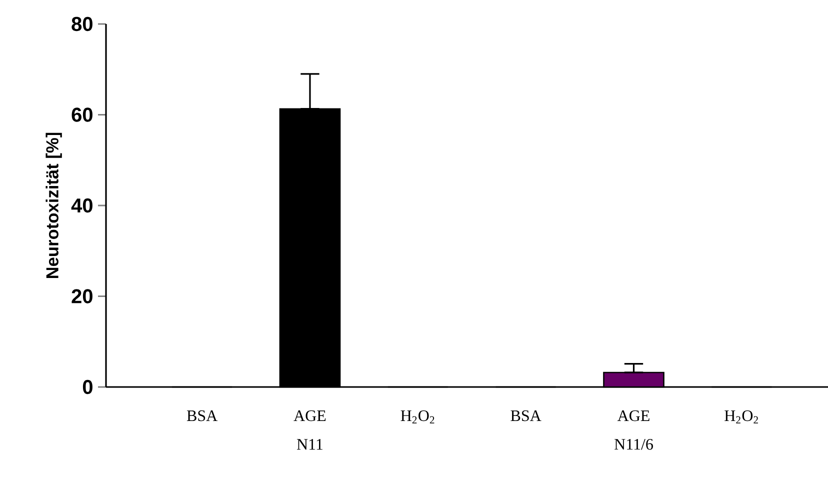  Describe the element at coordinates (82, 115) in the screenshot. I see `y-tick-label: 60` at that location.